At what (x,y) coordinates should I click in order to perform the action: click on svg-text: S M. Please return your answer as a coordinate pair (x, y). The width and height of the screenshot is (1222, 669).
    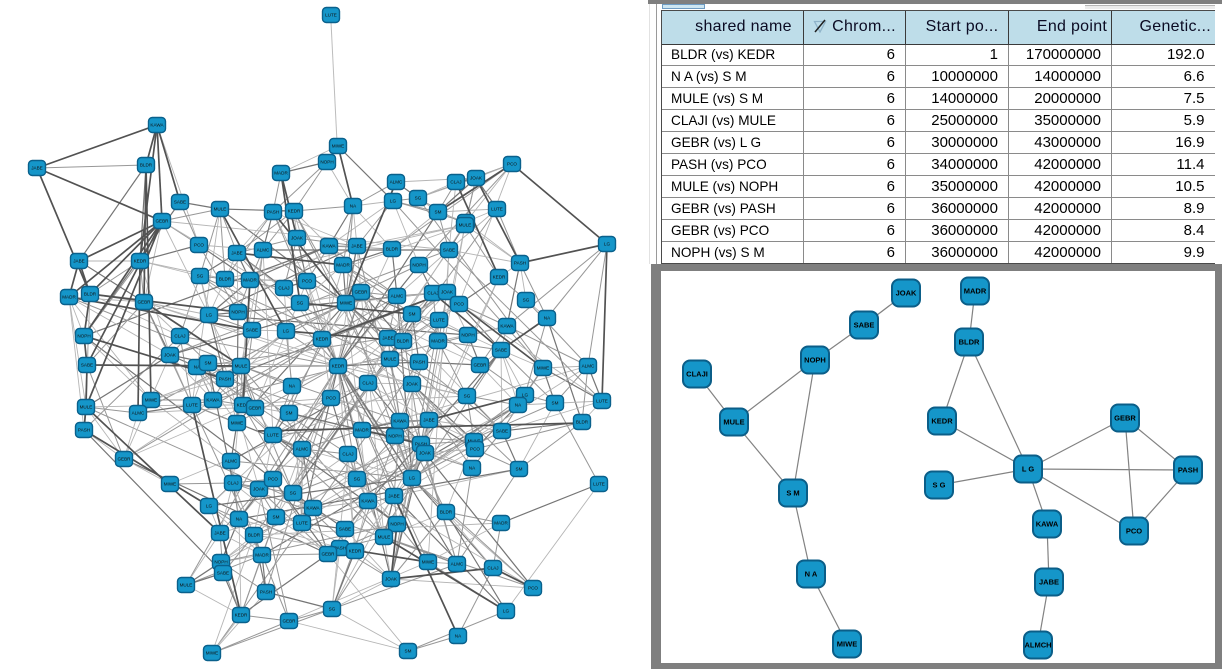
    Looking at the image, I should click on (792, 493).